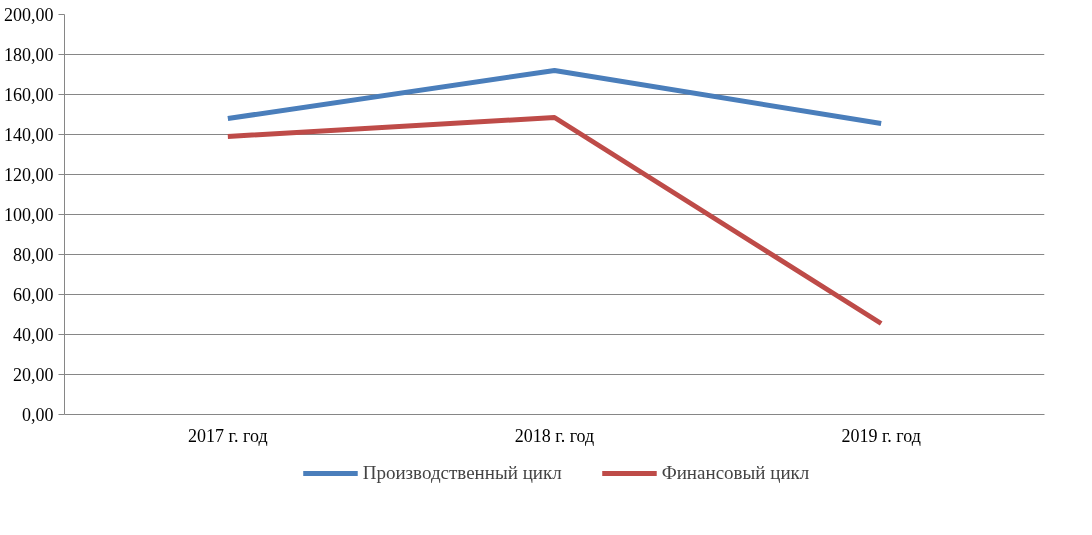 Image resolution: width=1092 pixels, height=535 pixels. Describe the element at coordinates (29, 55) in the screenshot. I see `y-tick-label: 180,00` at that location.